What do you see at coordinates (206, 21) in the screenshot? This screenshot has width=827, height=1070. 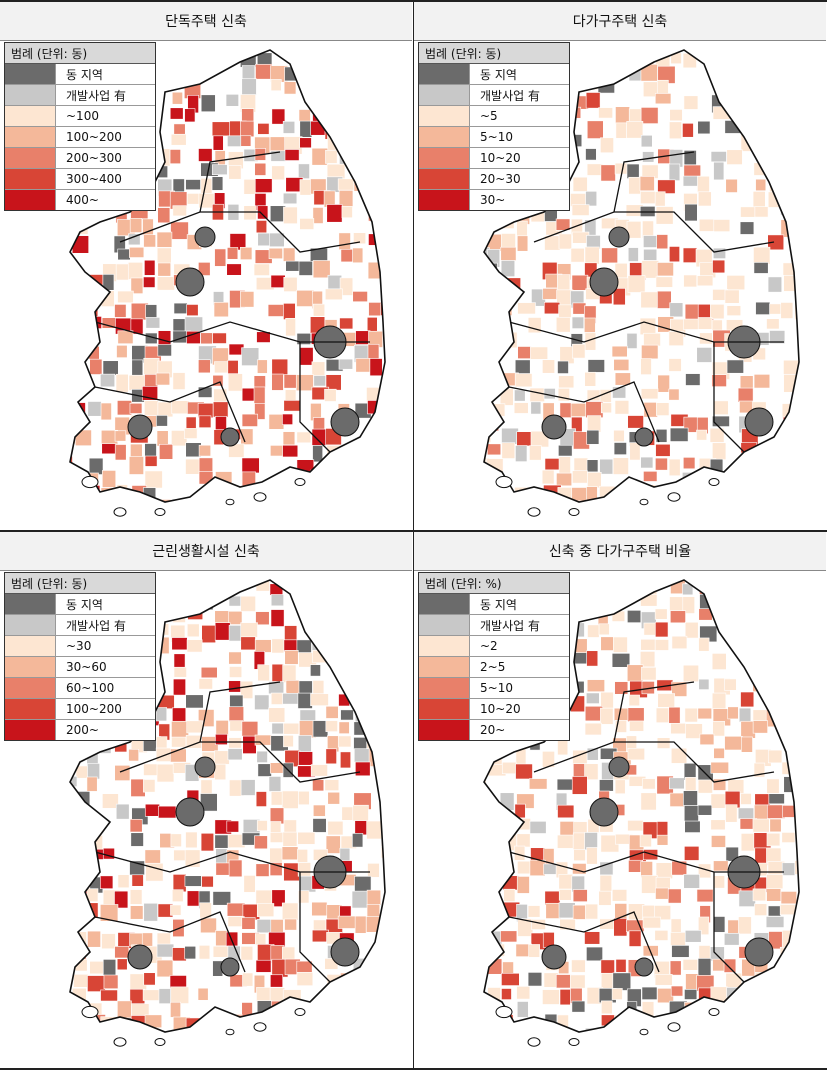 I see `panel-title: 단독주택 신축` at bounding box center [206, 21].